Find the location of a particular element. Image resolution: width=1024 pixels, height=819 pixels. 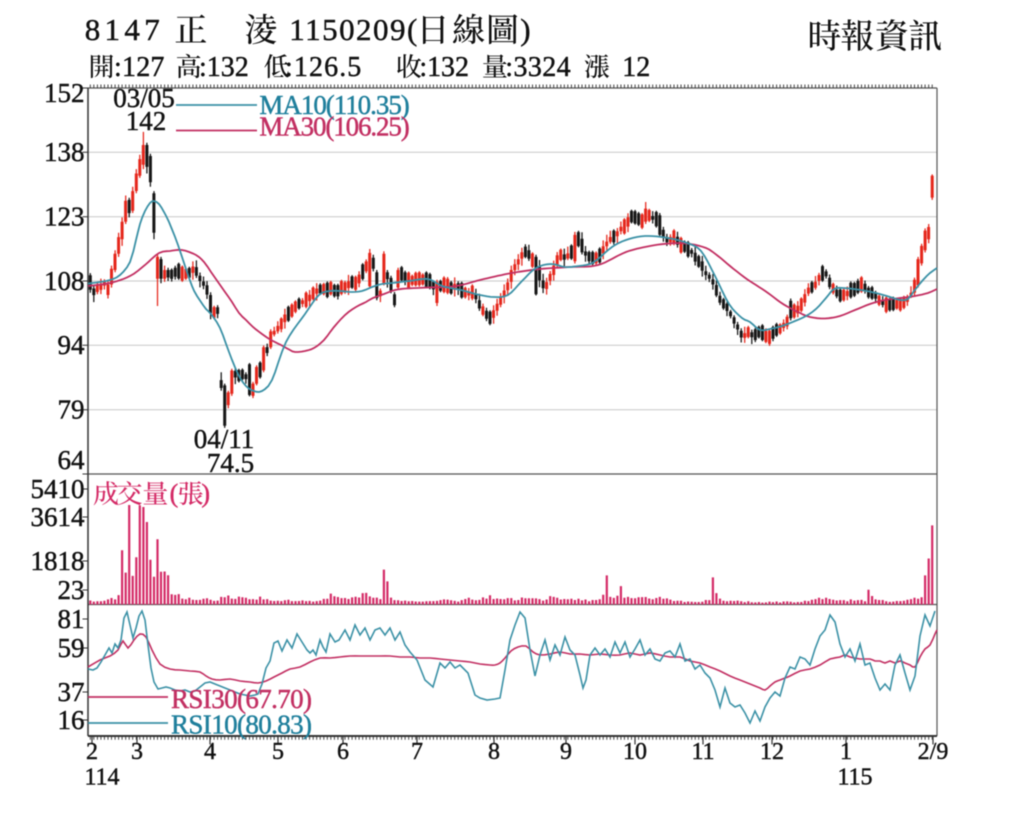

svg-text: MA10(110.35) is located at coordinates (334, 105).